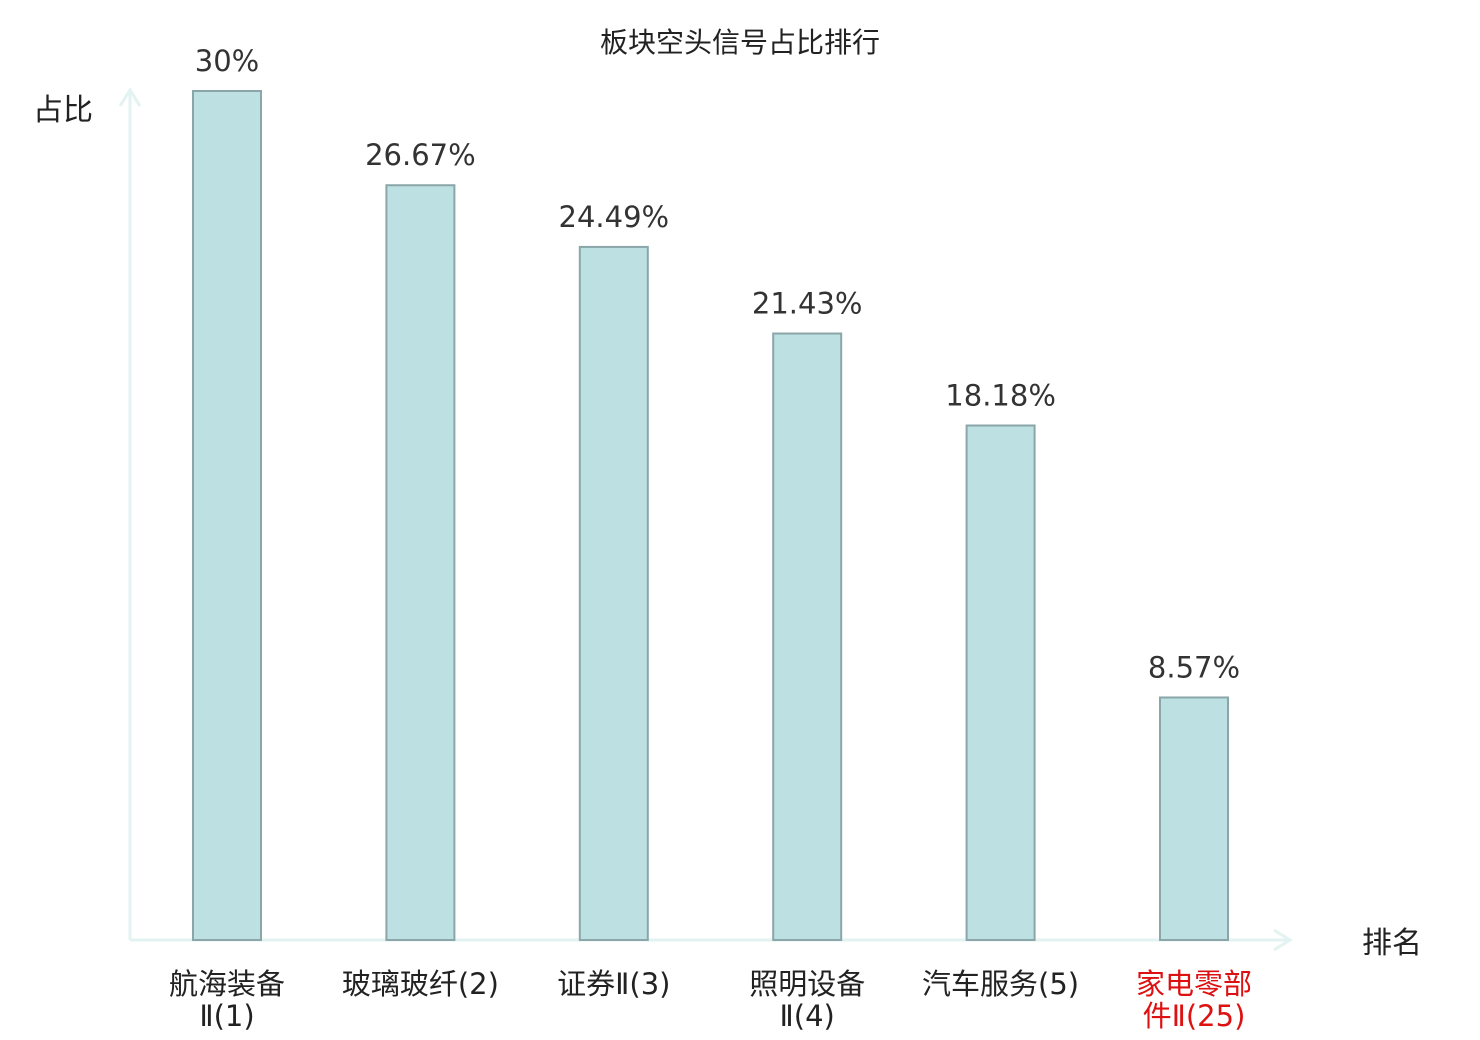  Describe the element at coordinates (1194, 984) in the screenshot. I see `category-label-line: 家电零部` at that location.